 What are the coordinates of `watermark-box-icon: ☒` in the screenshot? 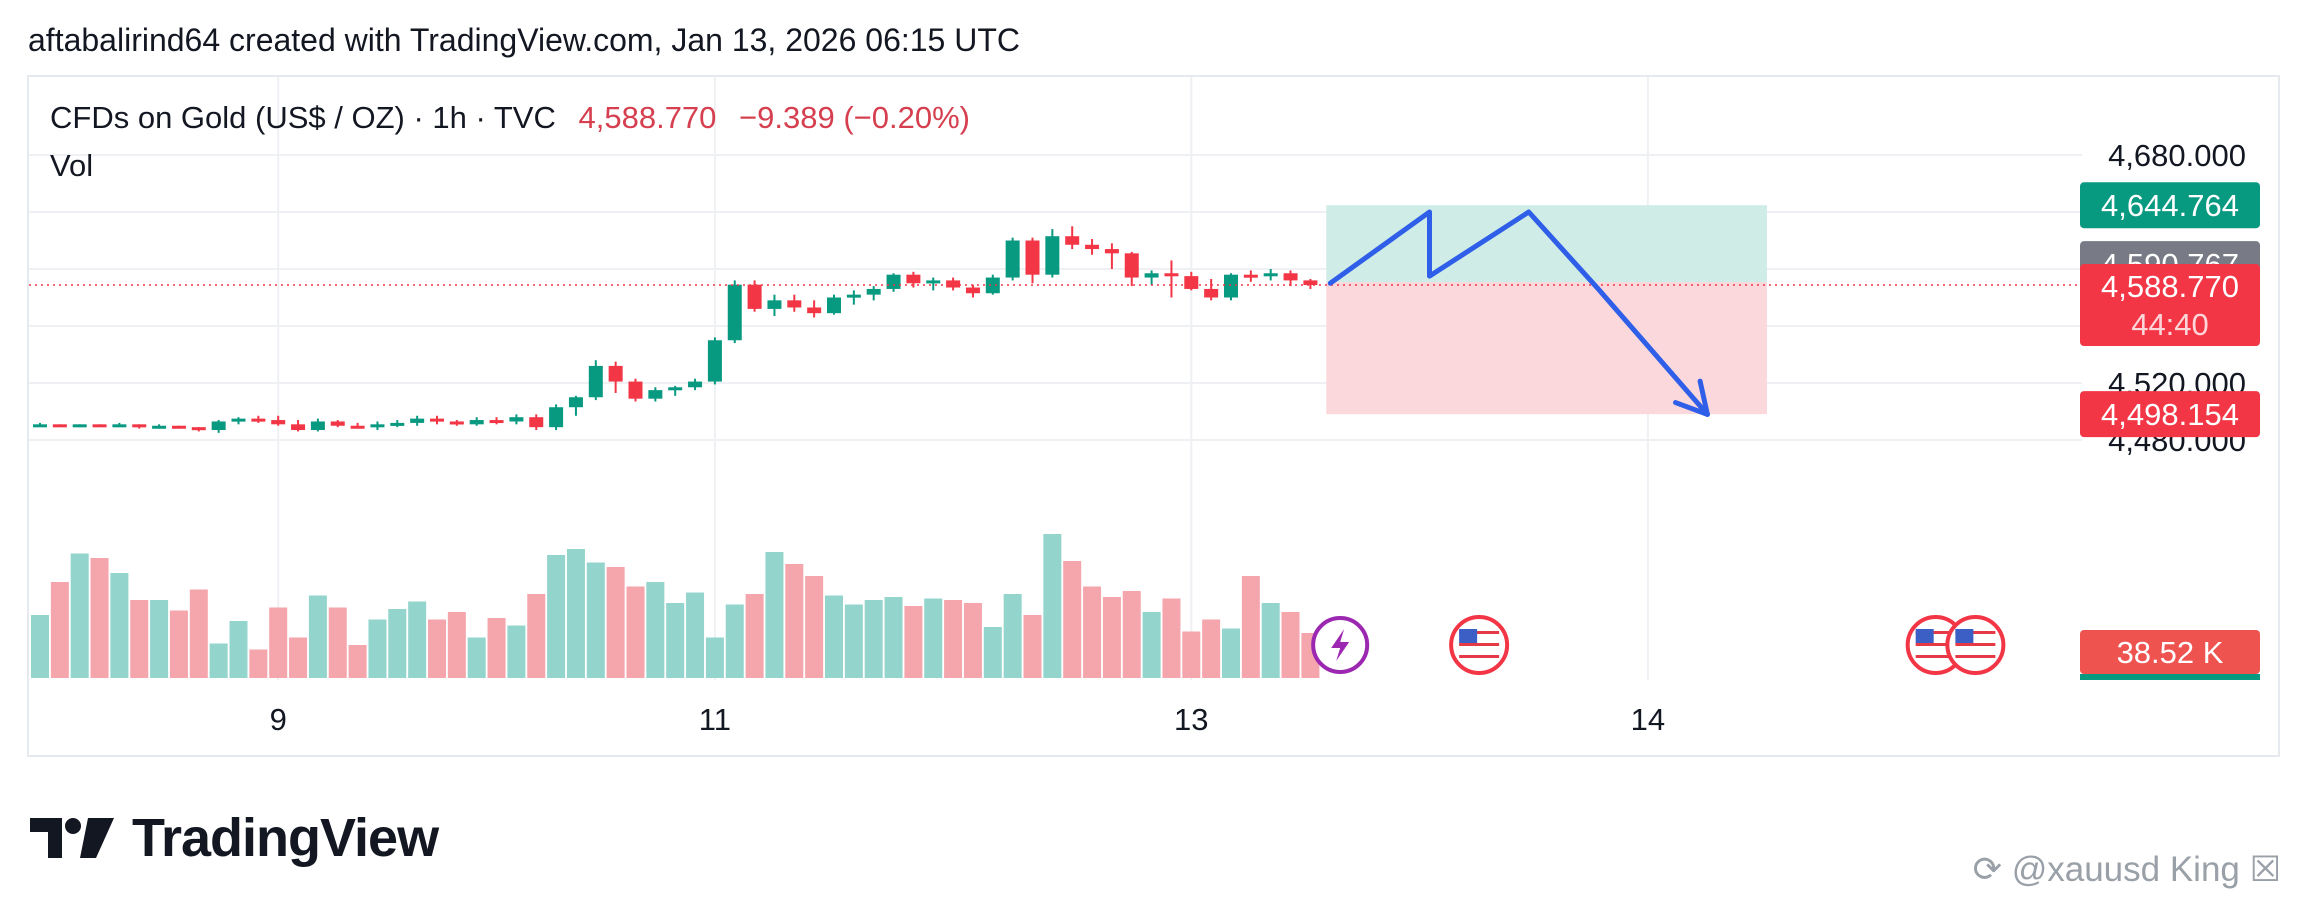 It's located at (2265, 869).